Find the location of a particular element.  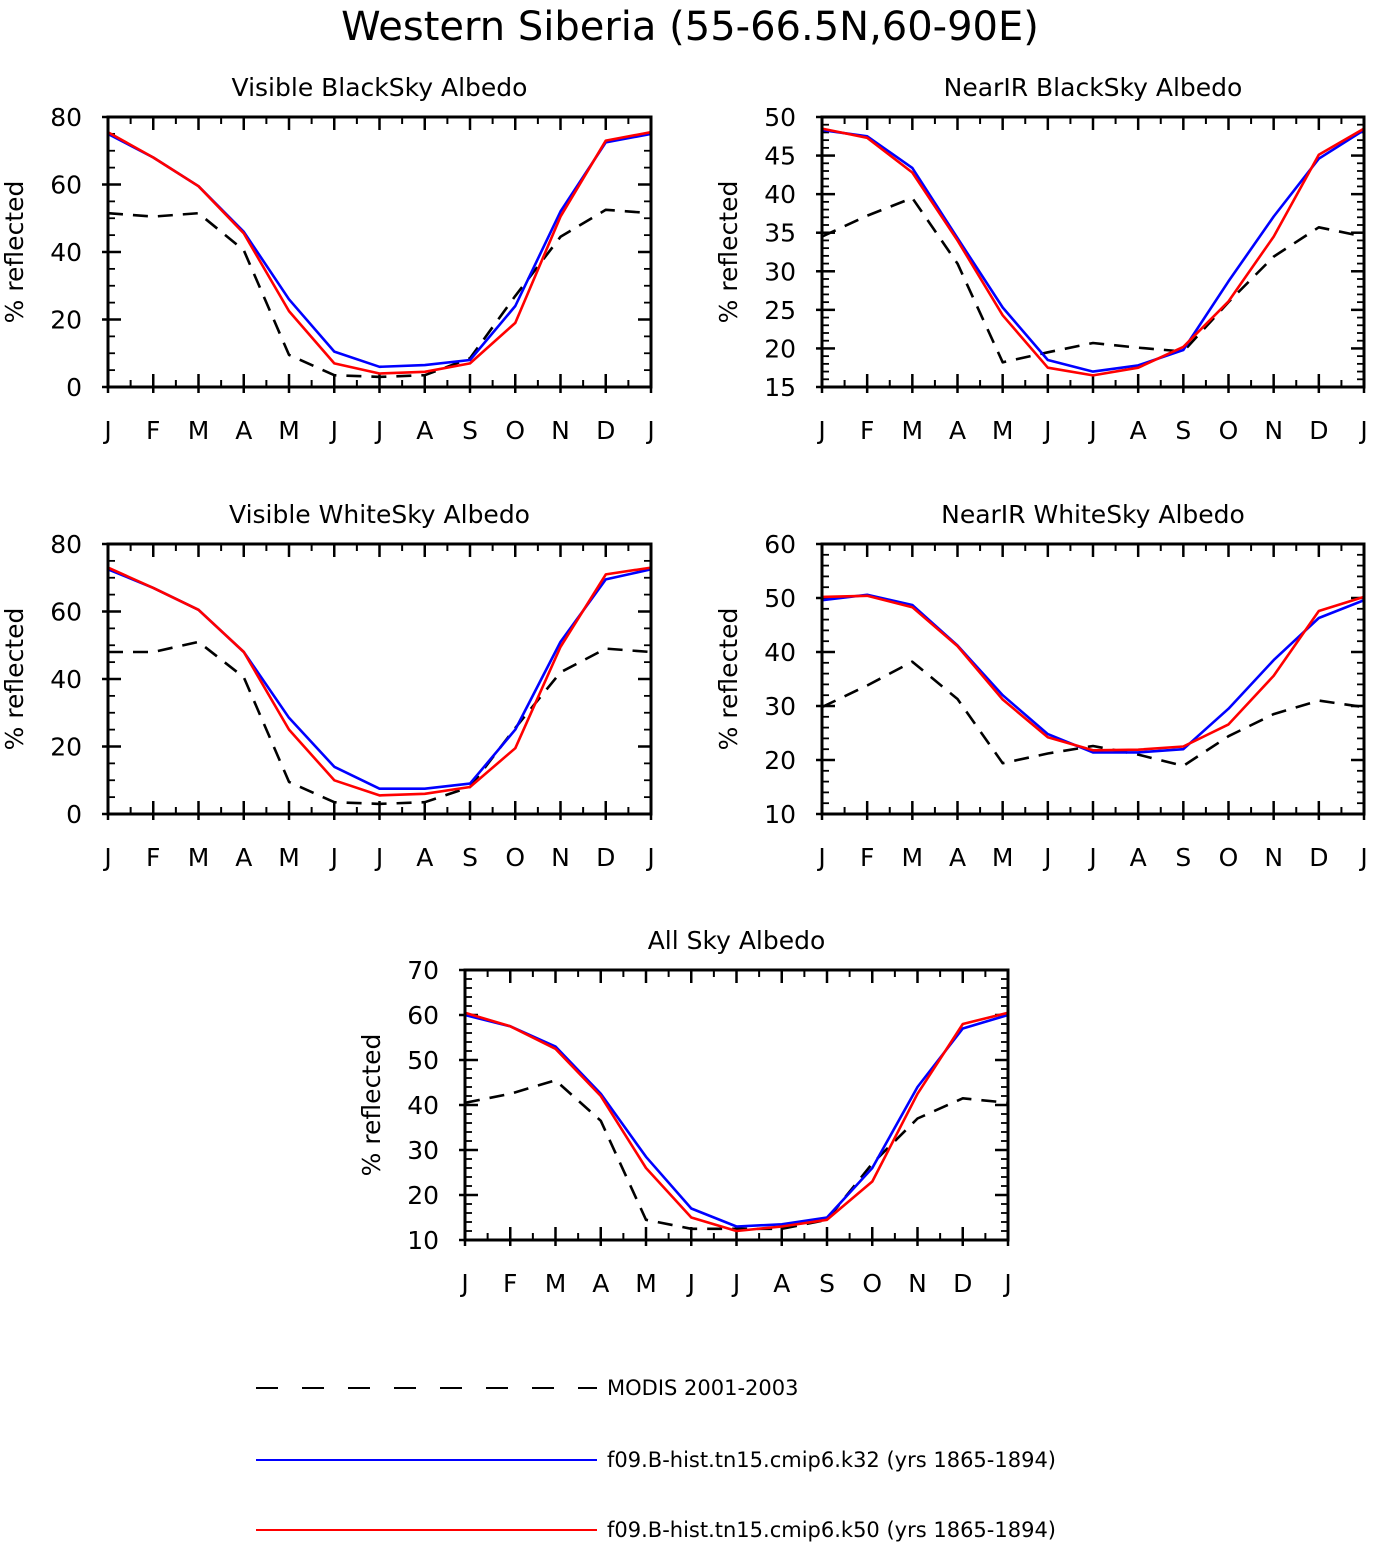

y-tick-label: 70 is located at coordinates (423, 970).